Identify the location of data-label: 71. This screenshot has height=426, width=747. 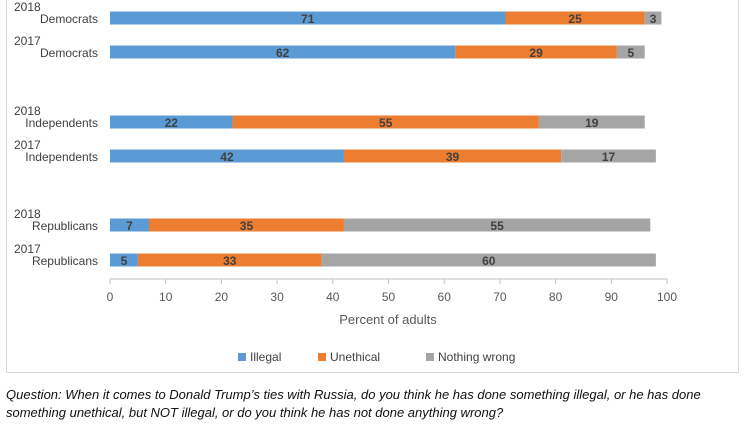
(308, 19).